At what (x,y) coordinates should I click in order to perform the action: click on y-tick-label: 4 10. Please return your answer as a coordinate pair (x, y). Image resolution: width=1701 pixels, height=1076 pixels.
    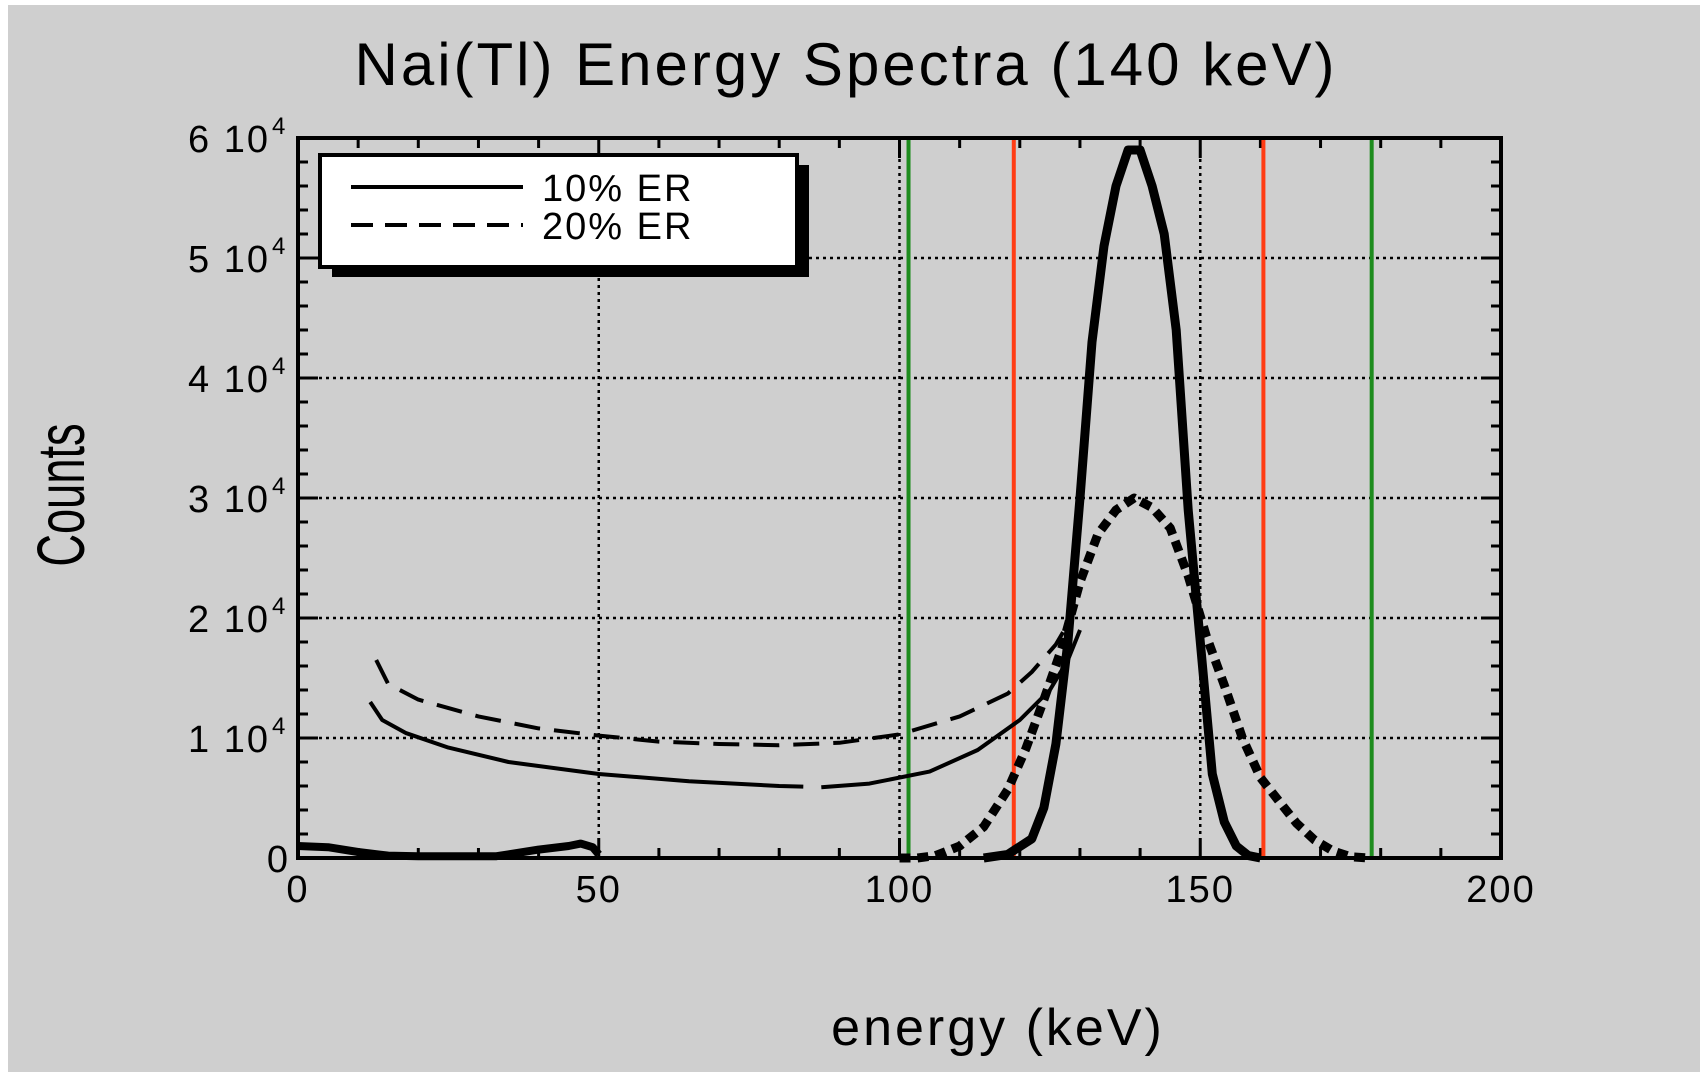
    Looking at the image, I should click on (229, 380).